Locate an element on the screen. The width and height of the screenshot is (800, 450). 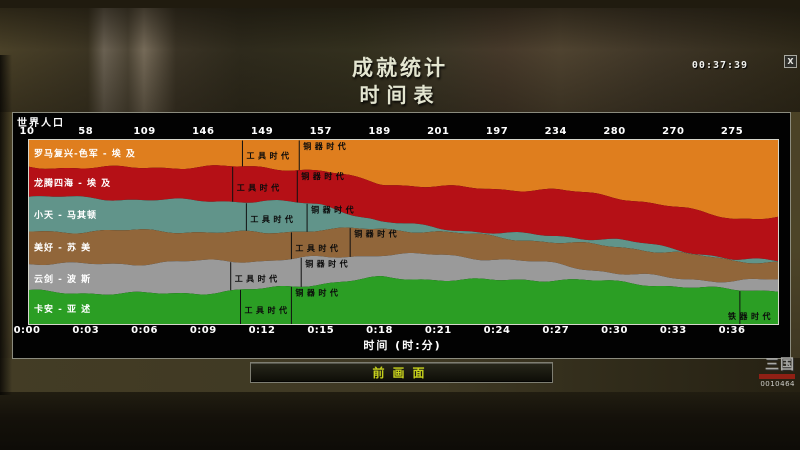
population-value: 149 is located at coordinates (262, 131).